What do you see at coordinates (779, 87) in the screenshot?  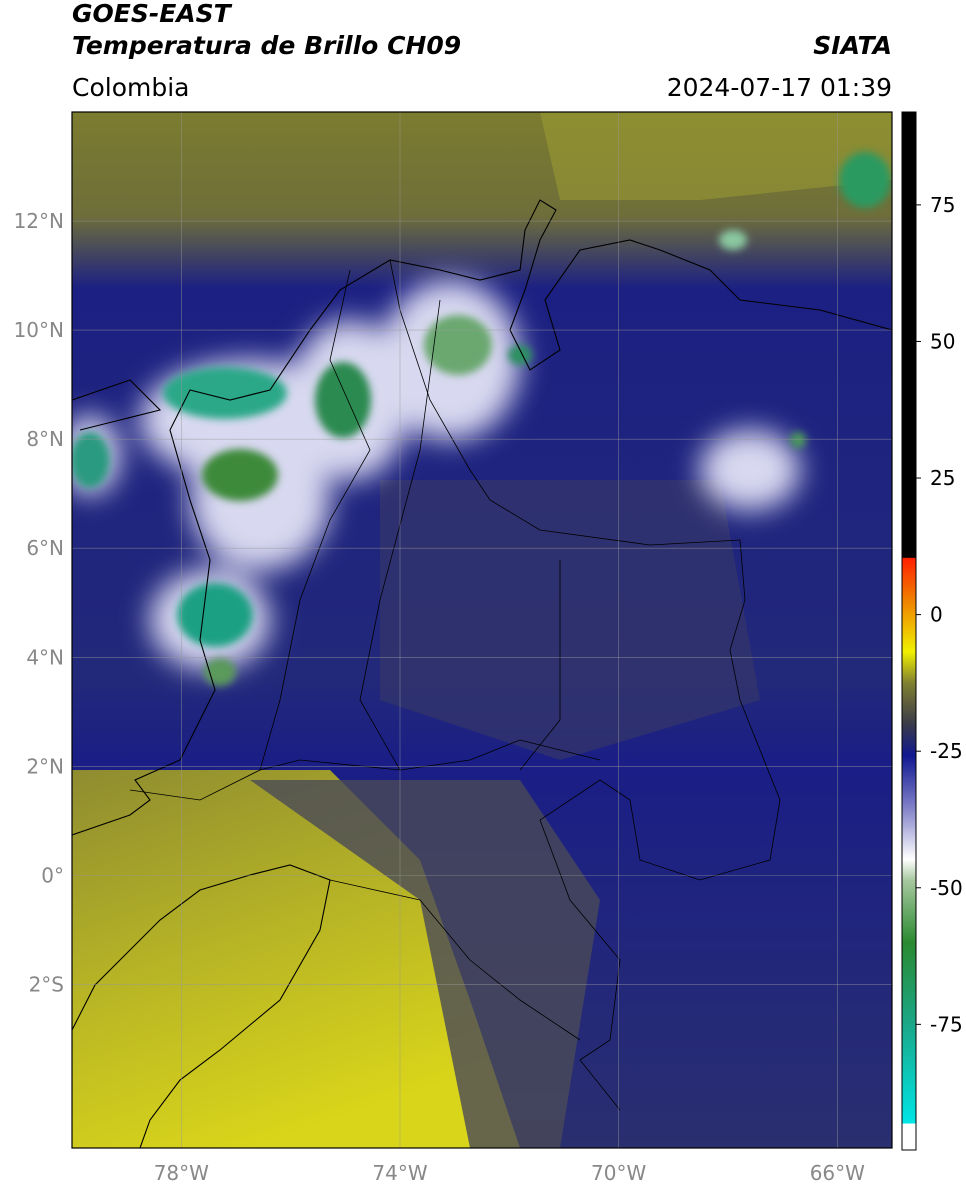 I see `datetime: 2024-07-17 01:39` at bounding box center [779, 87].